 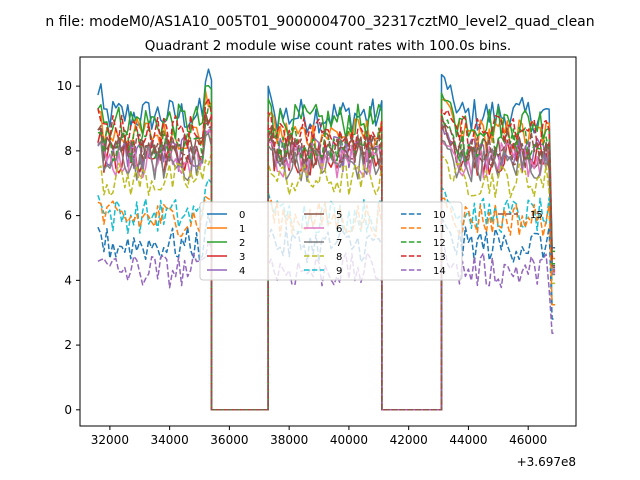 What do you see at coordinates (242, 243) in the screenshot?
I see `legend-label: 2` at bounding box center [242, 243].